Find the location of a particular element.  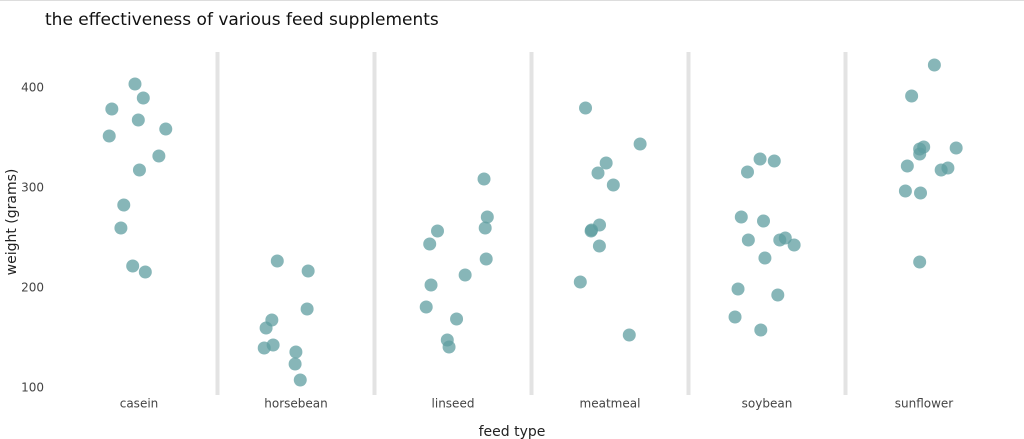

x-tick-label: horsebean is located at coordinates (295, 404).